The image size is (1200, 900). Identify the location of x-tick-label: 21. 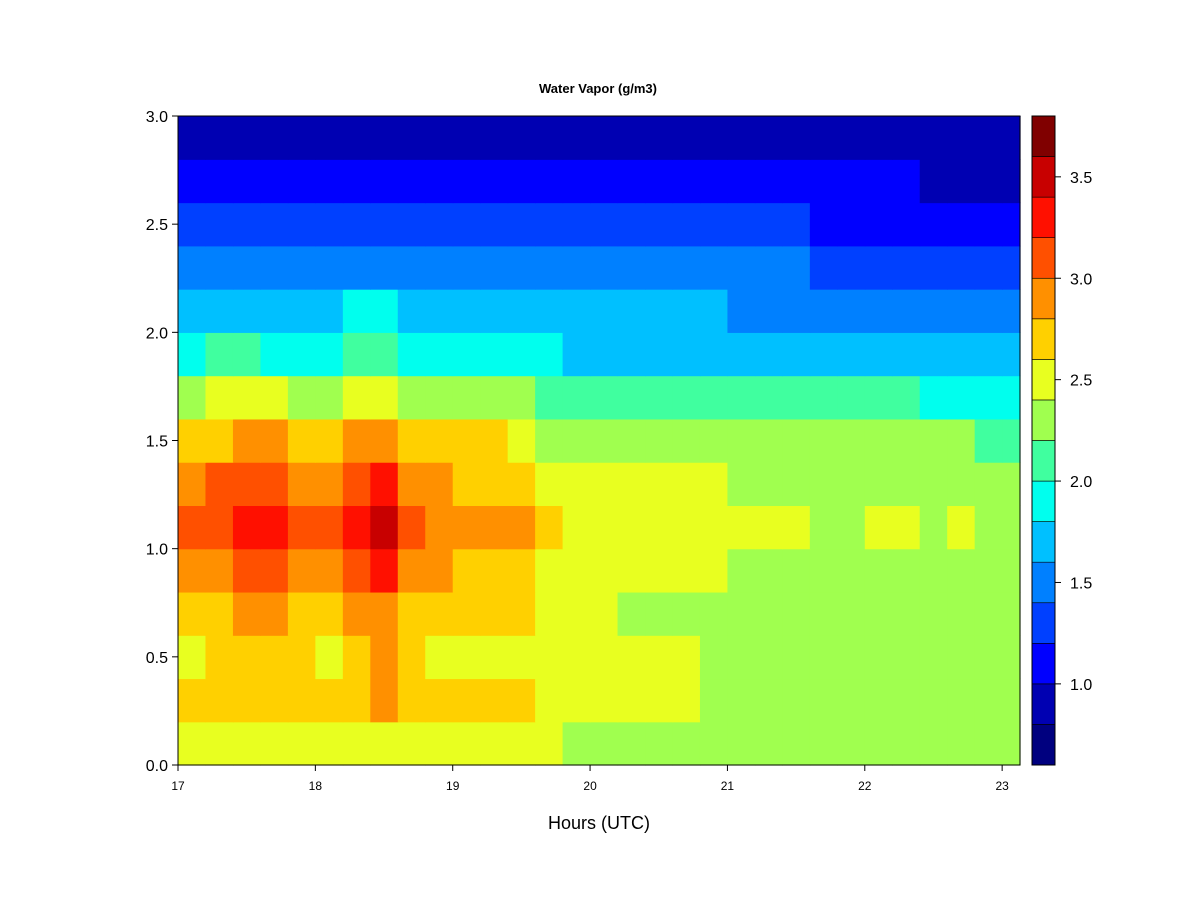
(728, 786).